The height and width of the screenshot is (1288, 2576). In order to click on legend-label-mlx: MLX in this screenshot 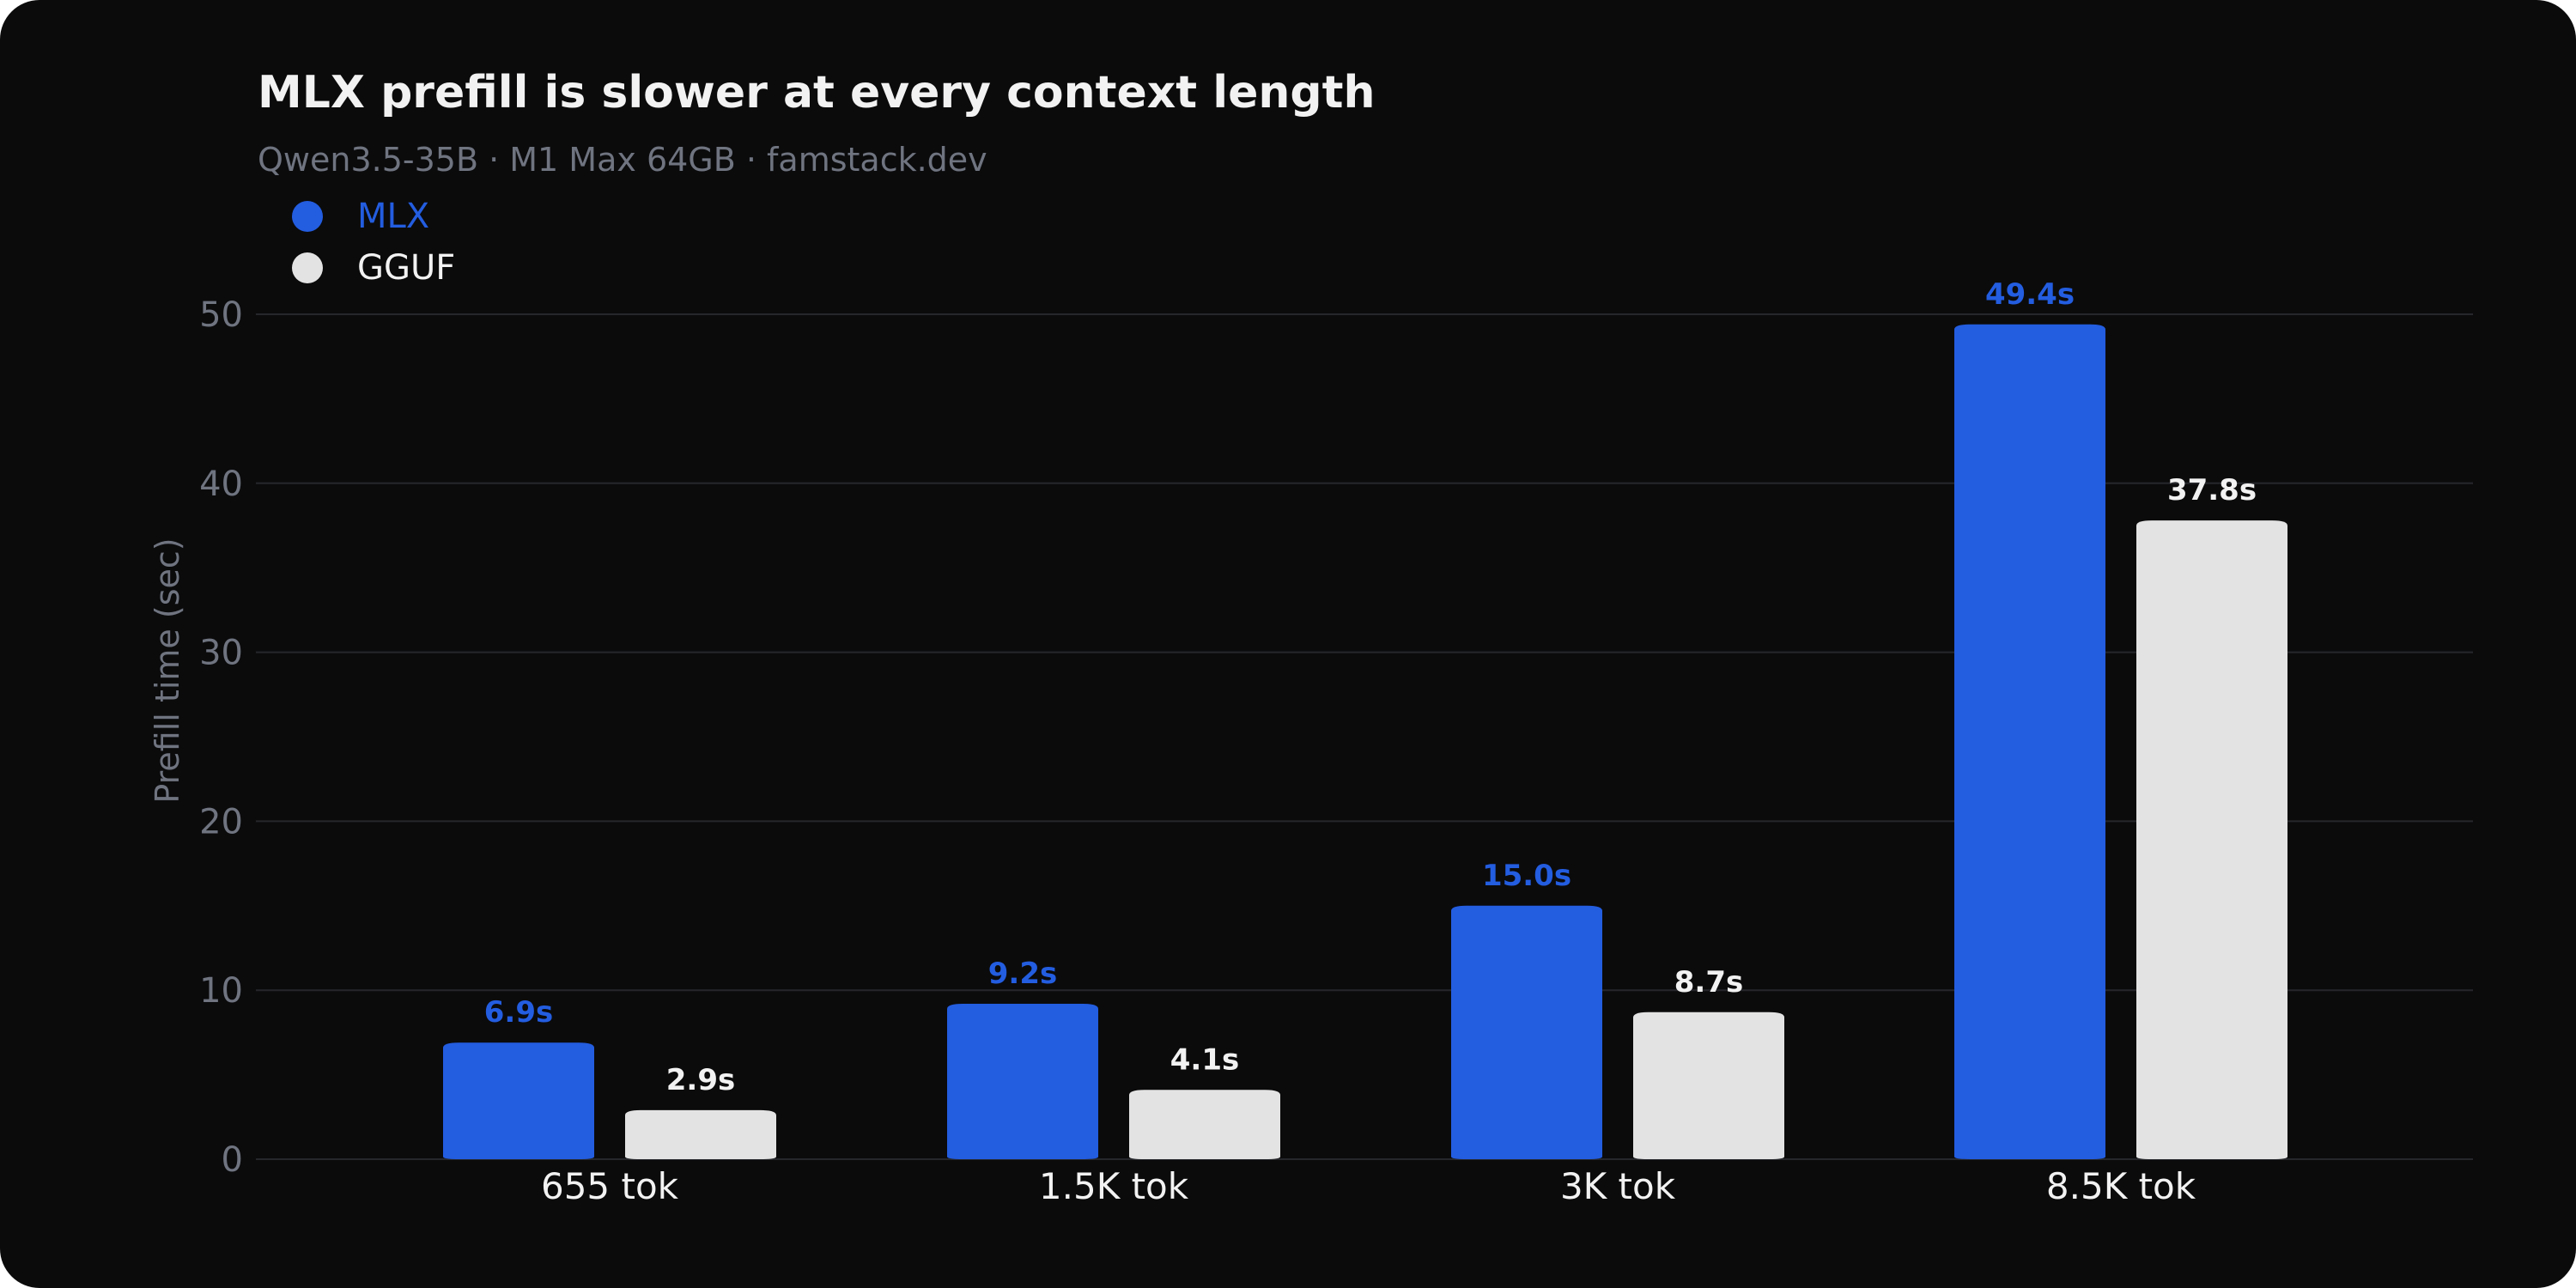, I will do `click(393, 217)`.